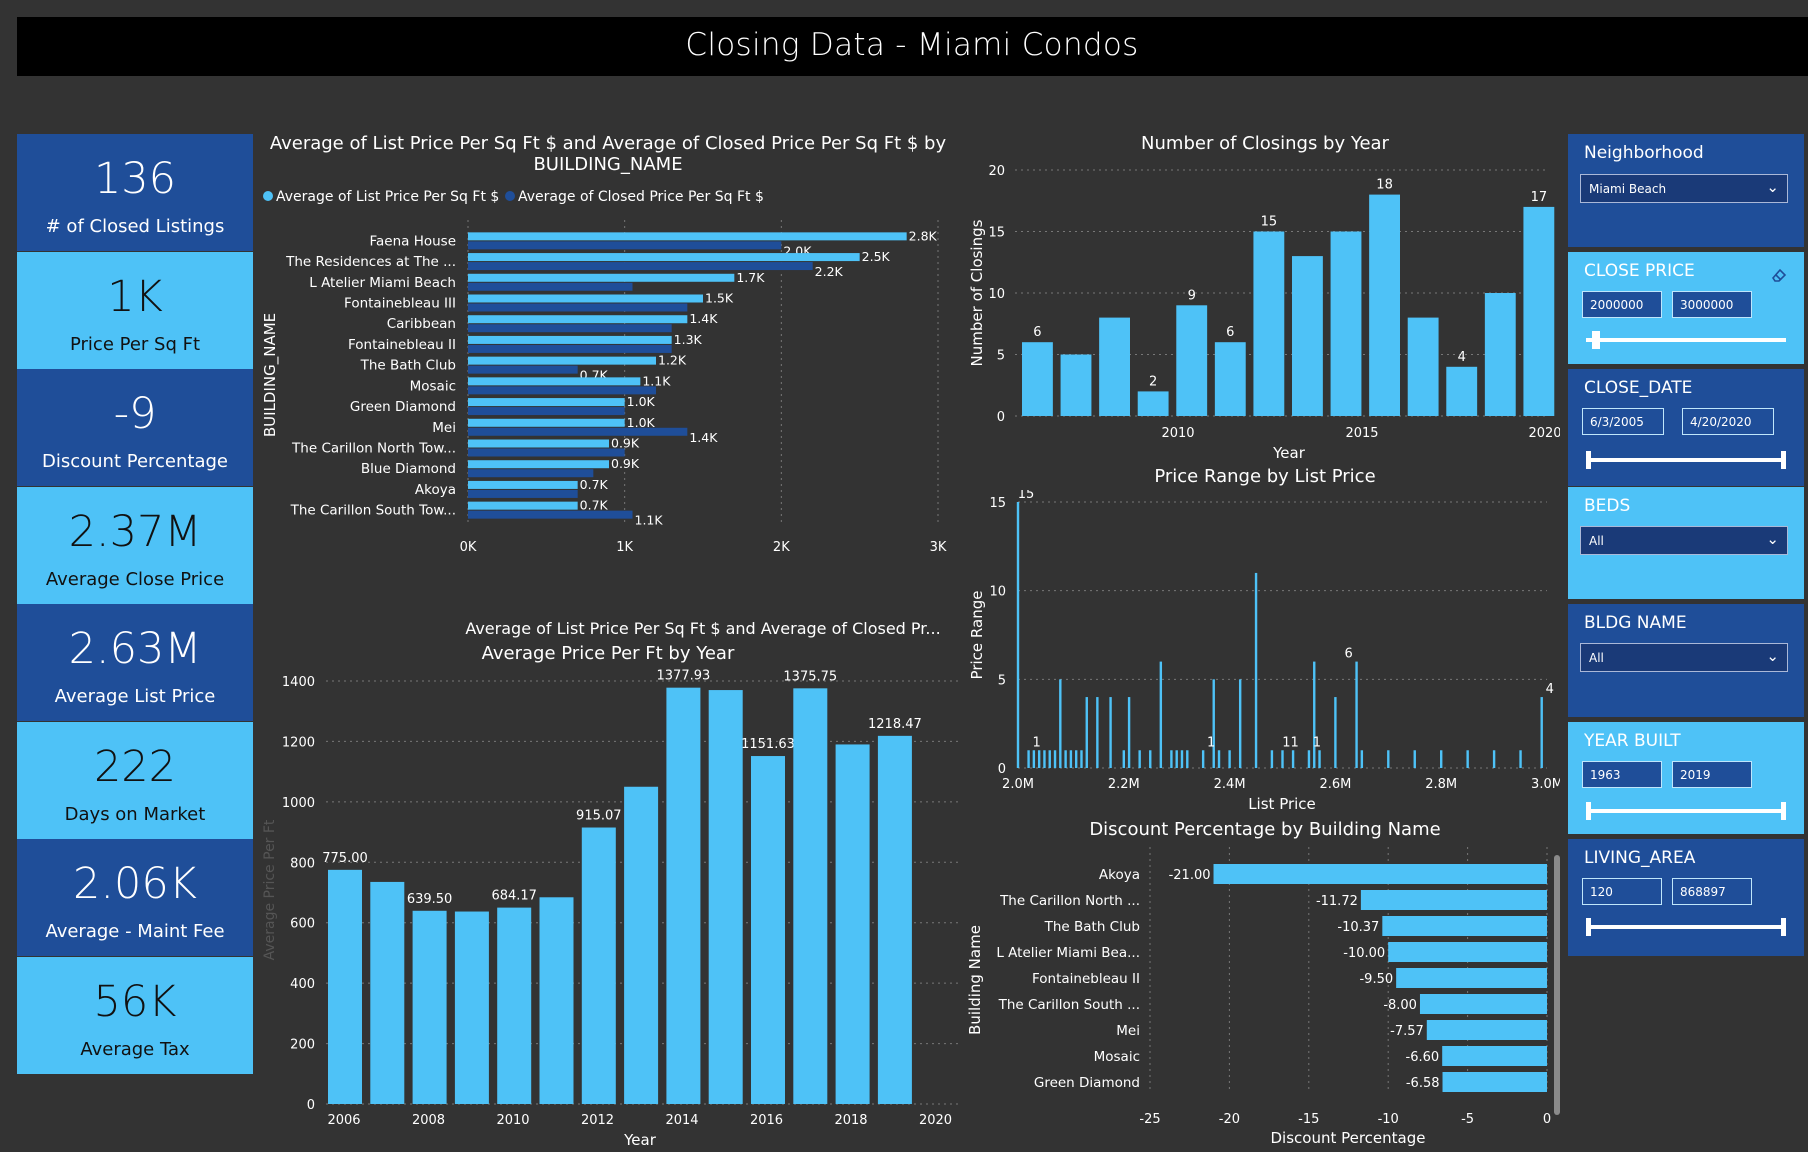 The height and width of the screenshot is (1152, 1808). Describe the element at coordinates (1622, 891) in the screenshot. I see `living-area-min-input: 120` at that location.